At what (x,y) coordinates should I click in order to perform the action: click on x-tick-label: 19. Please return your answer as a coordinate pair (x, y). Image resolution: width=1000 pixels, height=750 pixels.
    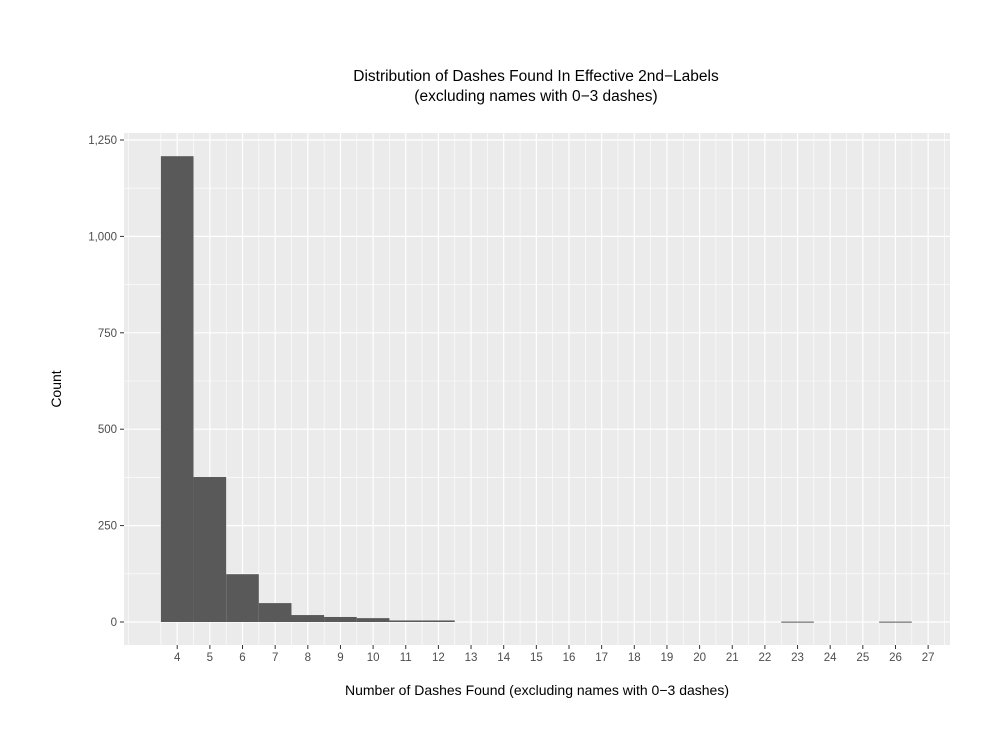
    Looking at the image, I should click on (667, 658).